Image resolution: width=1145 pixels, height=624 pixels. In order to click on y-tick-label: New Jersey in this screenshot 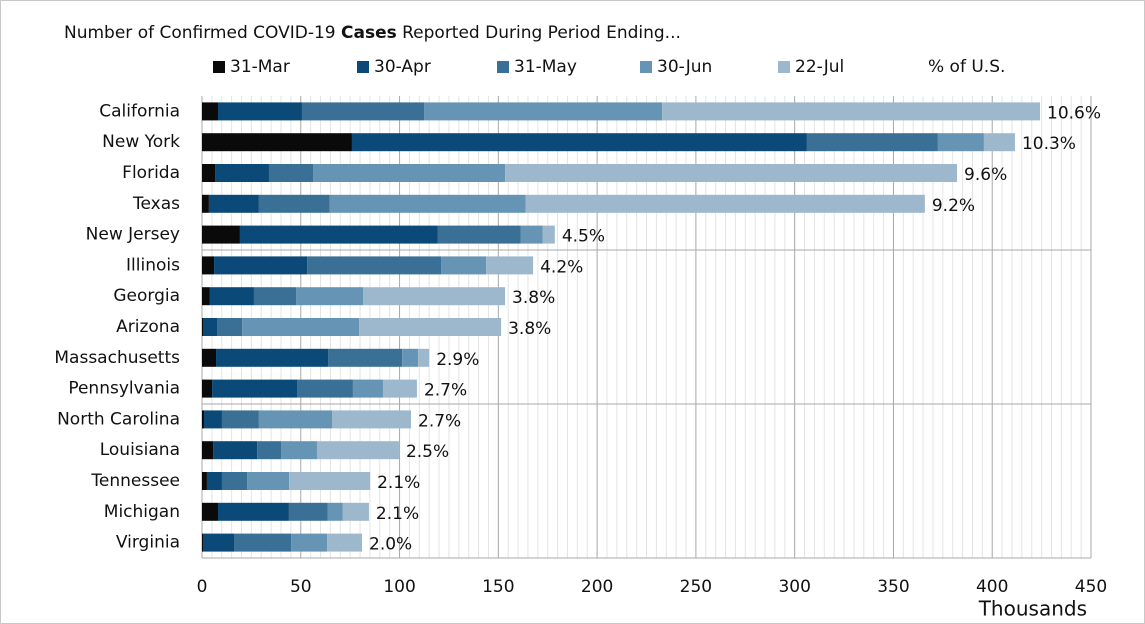, I will do `click(133, 235)`.